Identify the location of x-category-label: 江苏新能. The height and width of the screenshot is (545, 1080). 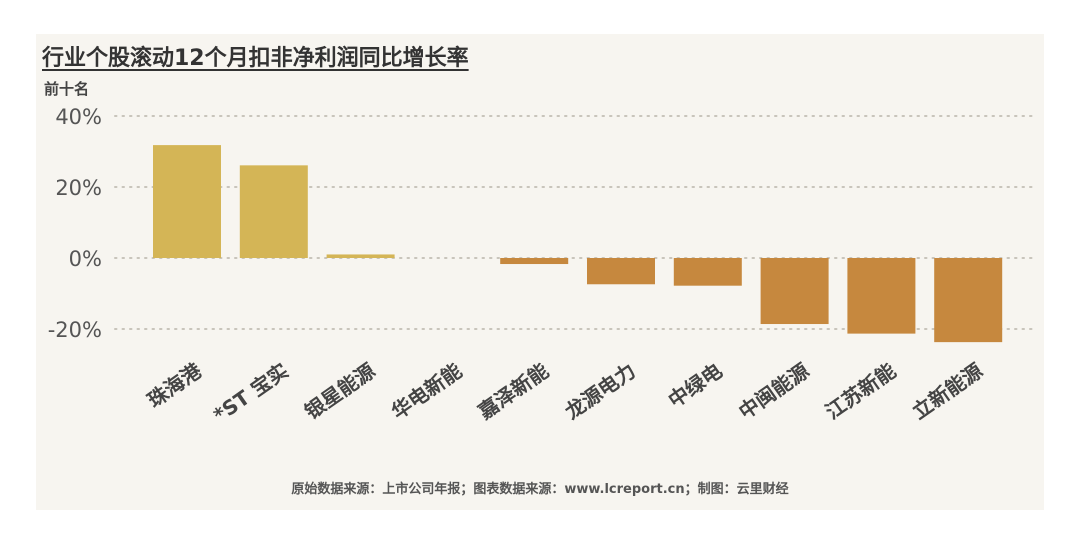
(860, 391).